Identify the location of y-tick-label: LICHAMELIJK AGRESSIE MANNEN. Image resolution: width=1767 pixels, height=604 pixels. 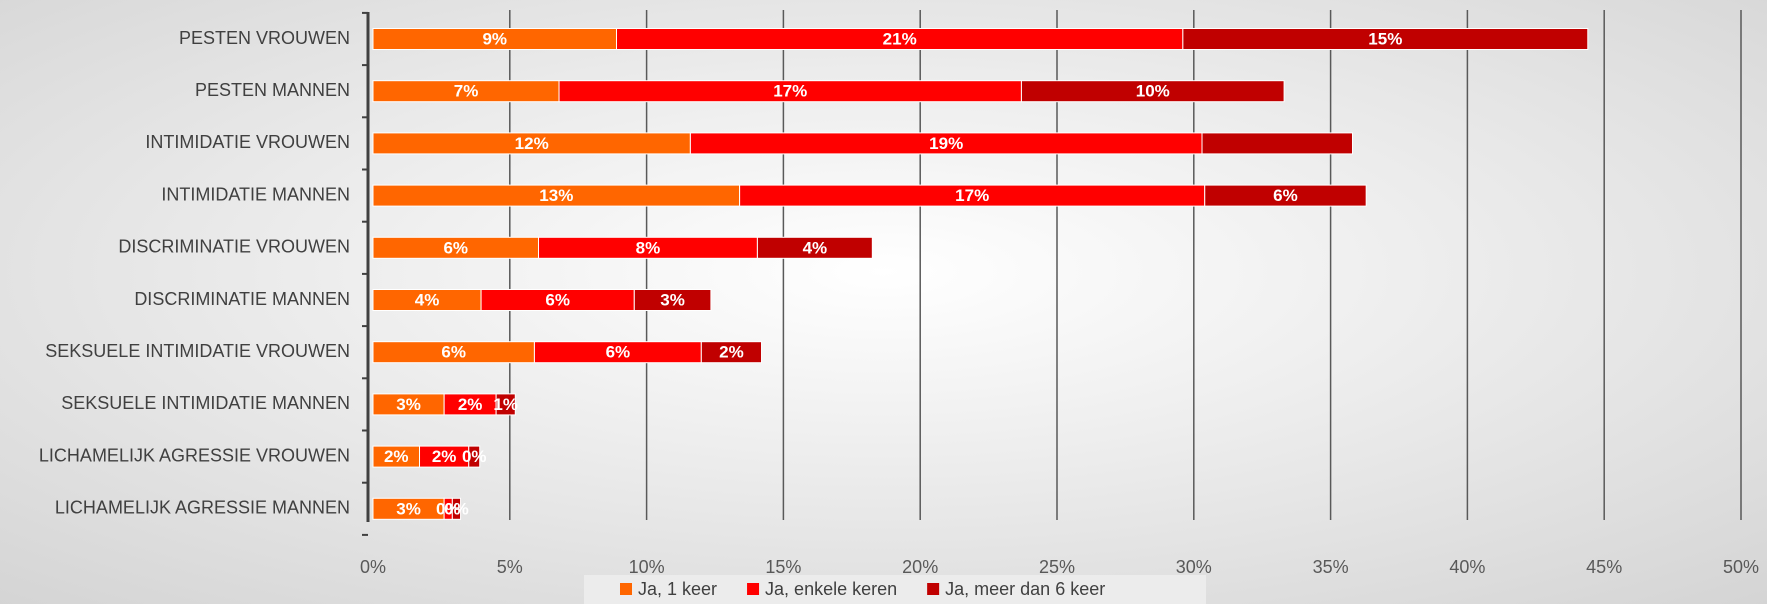
(202, 508).